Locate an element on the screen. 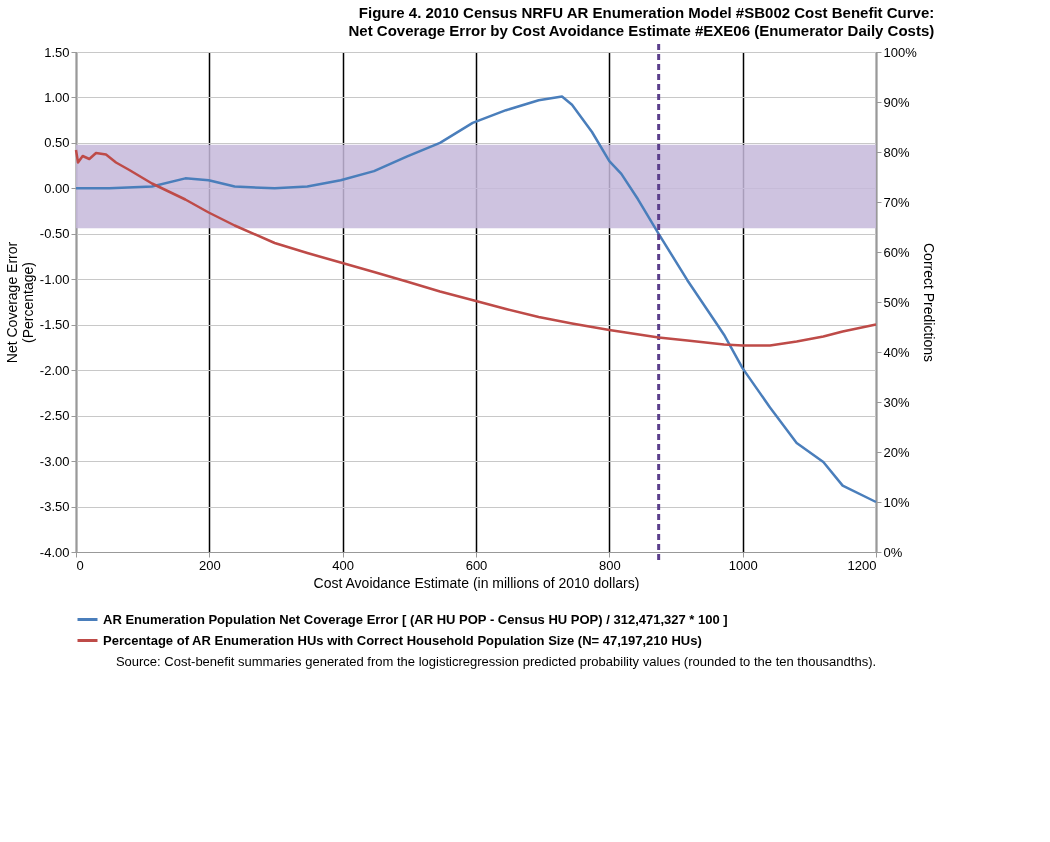  y2-tick-label: 70% is located at coordinates (896, 202).